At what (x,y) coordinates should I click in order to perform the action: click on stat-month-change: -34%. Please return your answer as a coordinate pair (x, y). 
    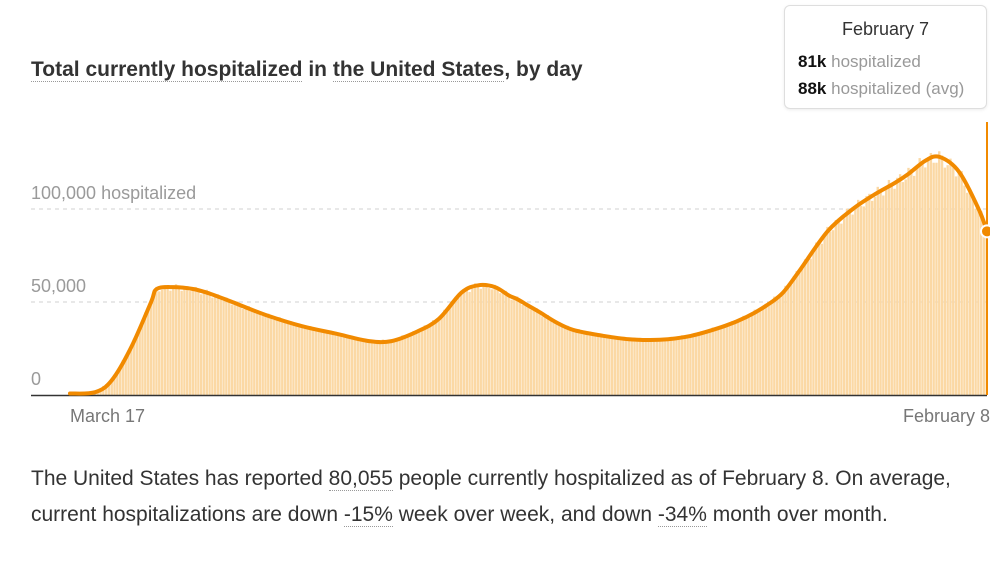
    Looking at the image, I should click on (682, 515).